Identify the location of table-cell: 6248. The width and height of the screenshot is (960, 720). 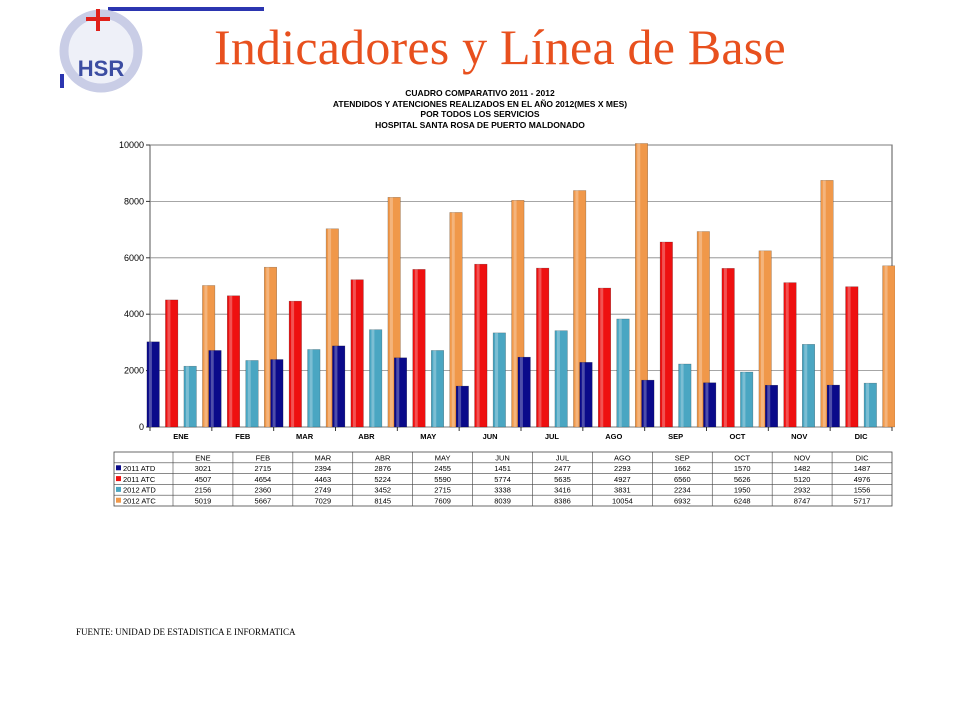
(742, 501).